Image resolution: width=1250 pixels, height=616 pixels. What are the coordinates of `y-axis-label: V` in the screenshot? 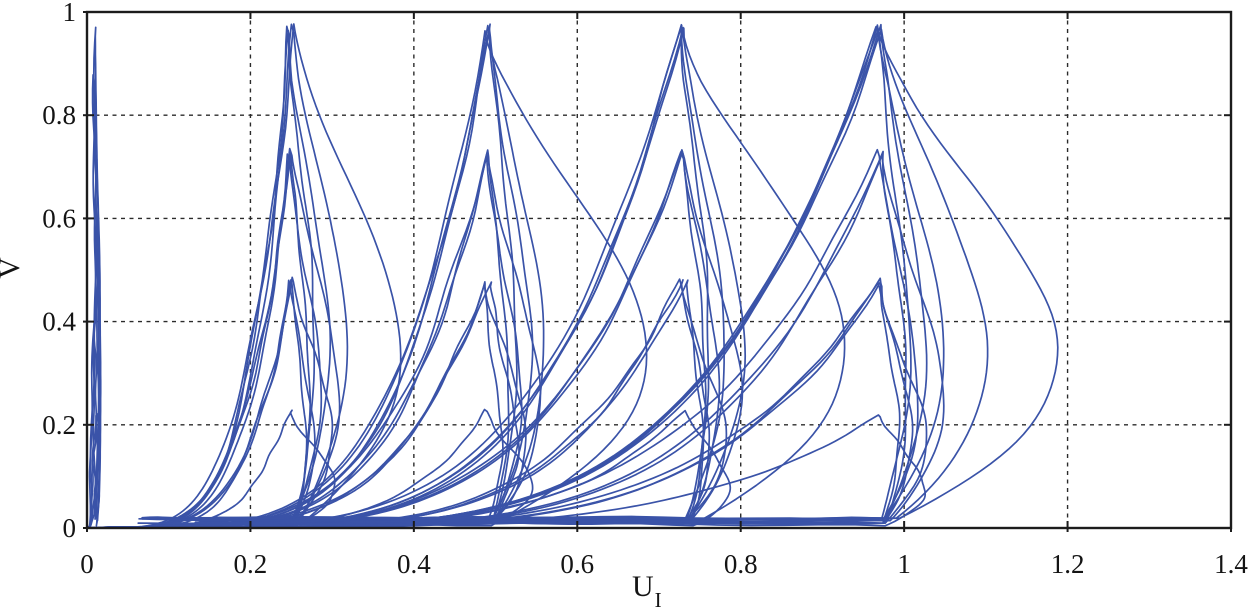 It's located at (13, 268).